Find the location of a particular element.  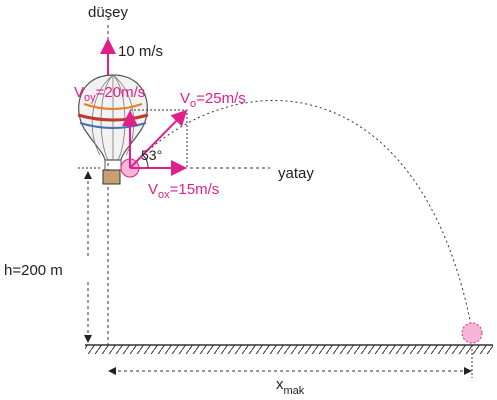

range-label: xmak is located at coordinates (290, 386).